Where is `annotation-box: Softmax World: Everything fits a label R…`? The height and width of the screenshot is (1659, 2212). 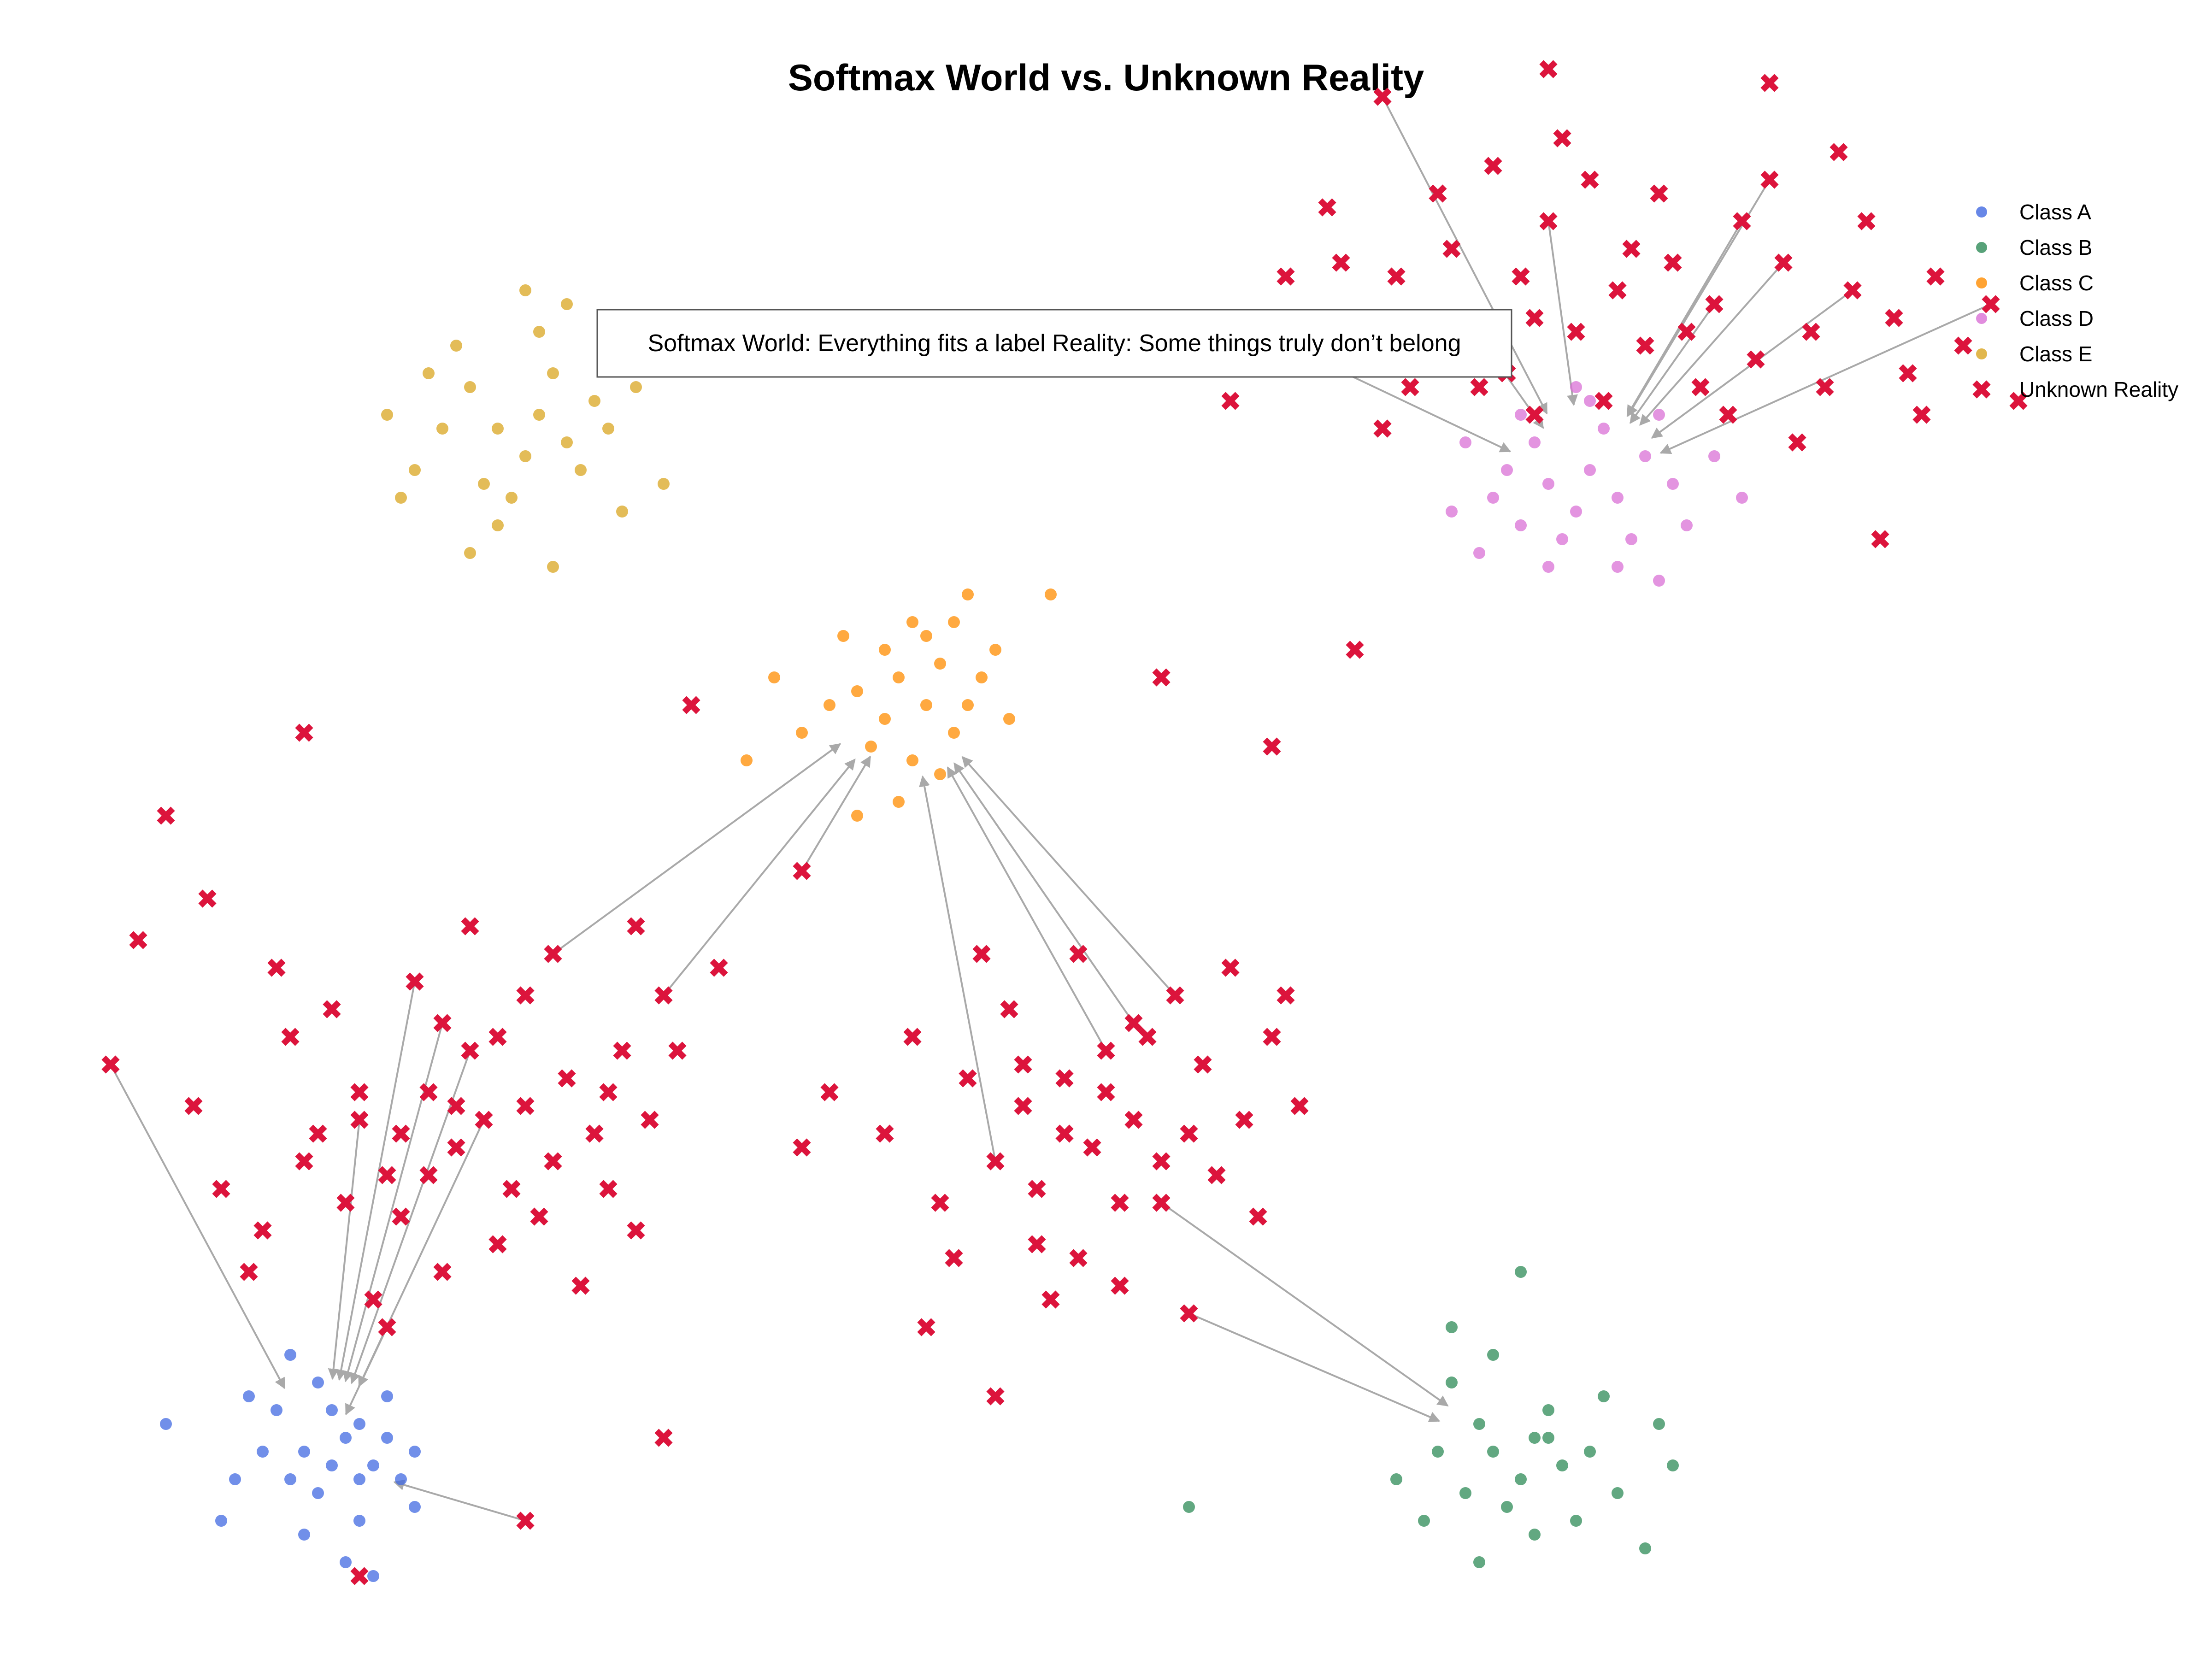 annotation-box: Softmax World: Everything fits a label R… is located at coordinates (1054, 343).